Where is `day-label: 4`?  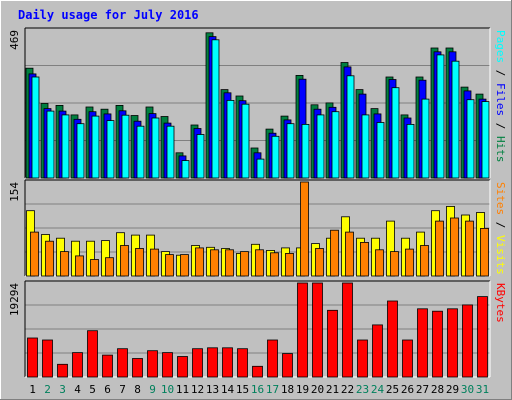 day-label: 4 is located at coordinates (77, 389).